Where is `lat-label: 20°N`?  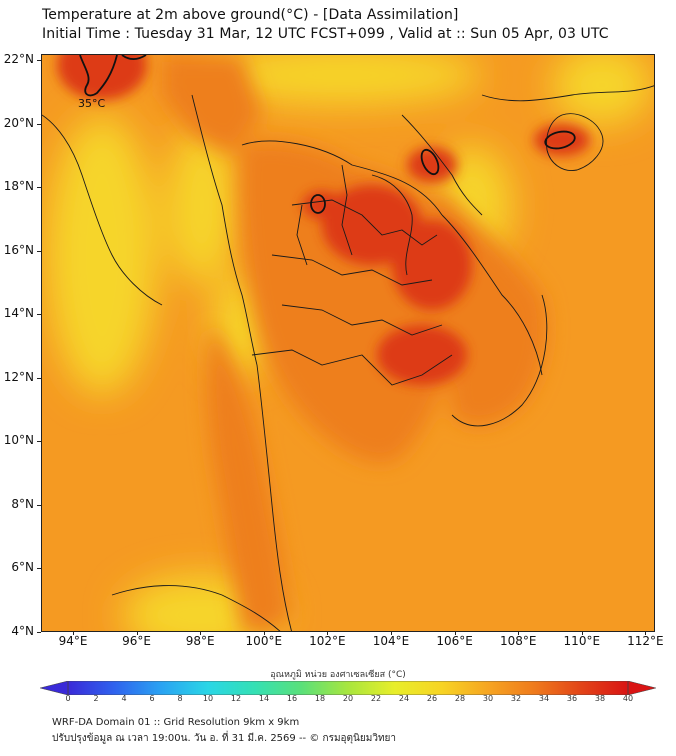
lat-label: 20°N is located at coordinates (18, 122).